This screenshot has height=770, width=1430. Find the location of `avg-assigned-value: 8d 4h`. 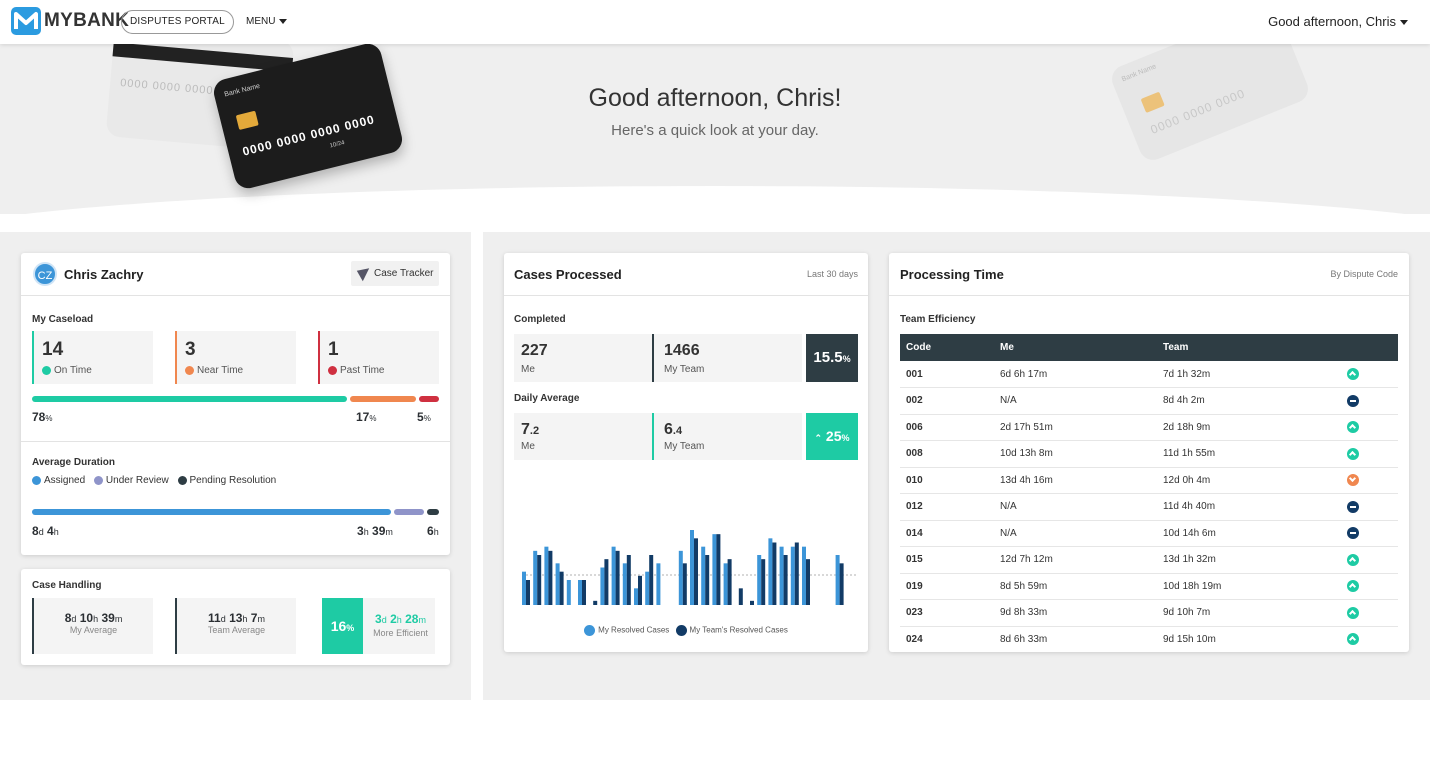

avg-assigned-value: 8d 4h is located at coordinates (45, 531).